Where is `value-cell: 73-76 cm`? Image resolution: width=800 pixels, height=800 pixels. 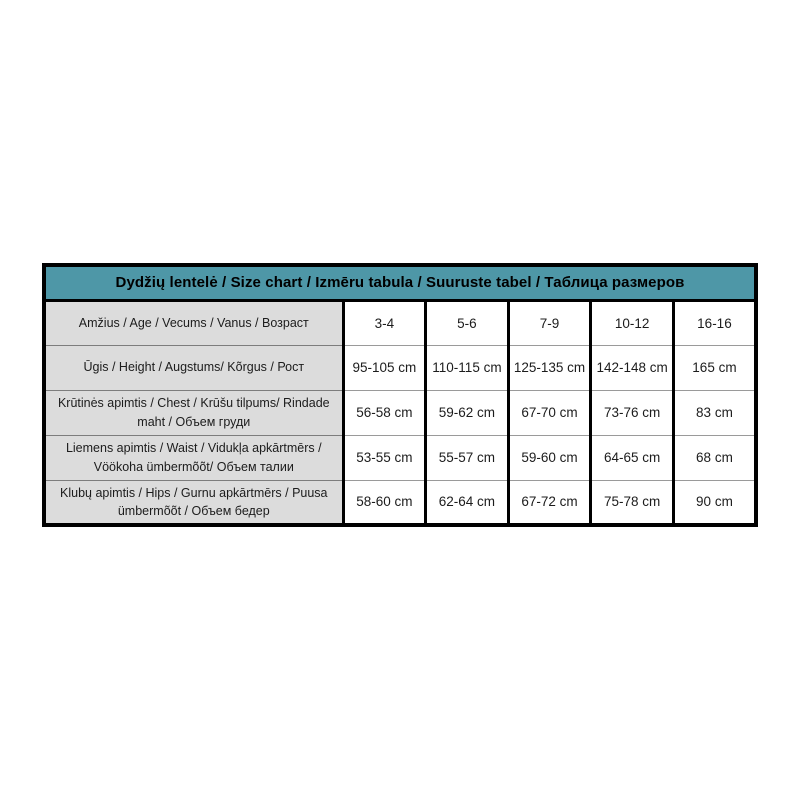 value-cell: 73-76 cm is located at coordinates (632, 412).